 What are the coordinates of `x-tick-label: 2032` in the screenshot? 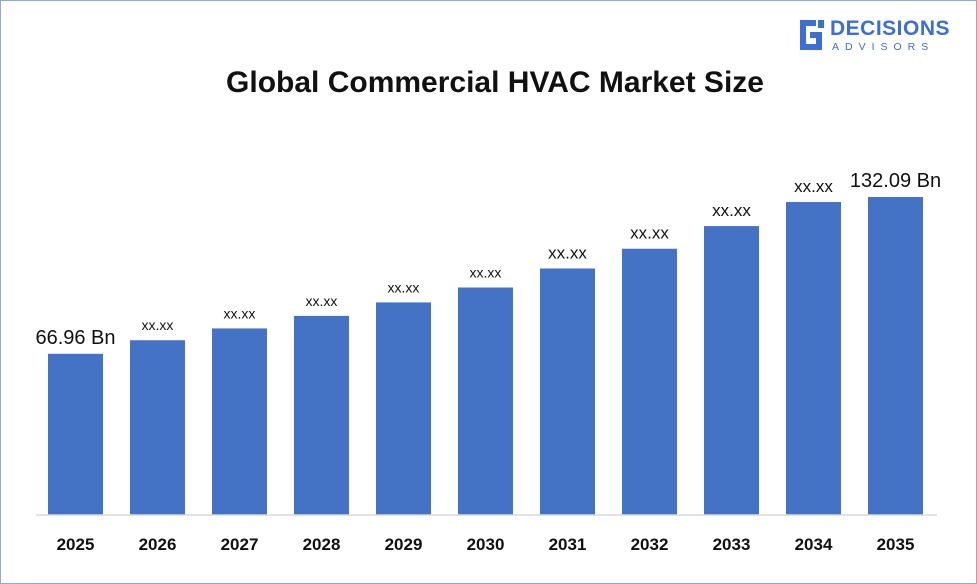 It's located at (650, 544).